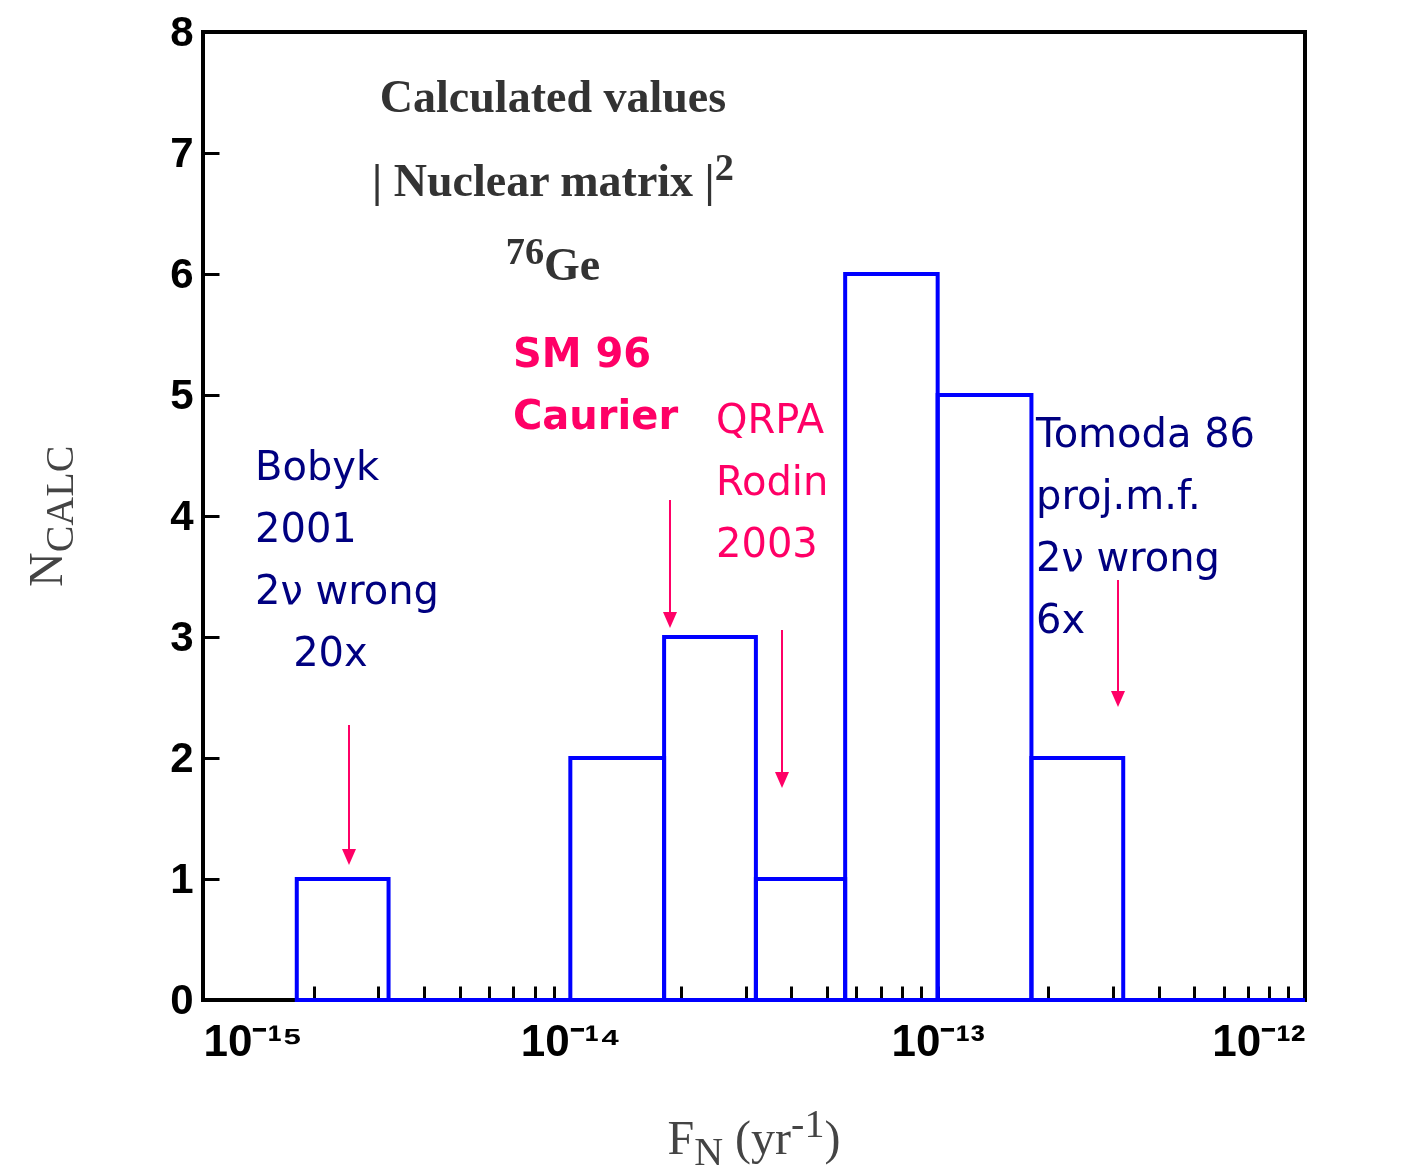 The image size is (1405, 1175). I want to click on y-tick-label: 0, so click(182, 999).